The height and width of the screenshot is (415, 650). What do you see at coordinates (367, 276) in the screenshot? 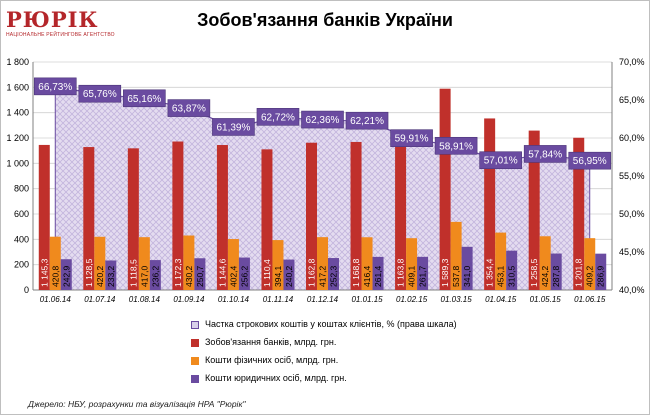
I see `bar-value-label: 416,4` at bounding box center [367, 276].